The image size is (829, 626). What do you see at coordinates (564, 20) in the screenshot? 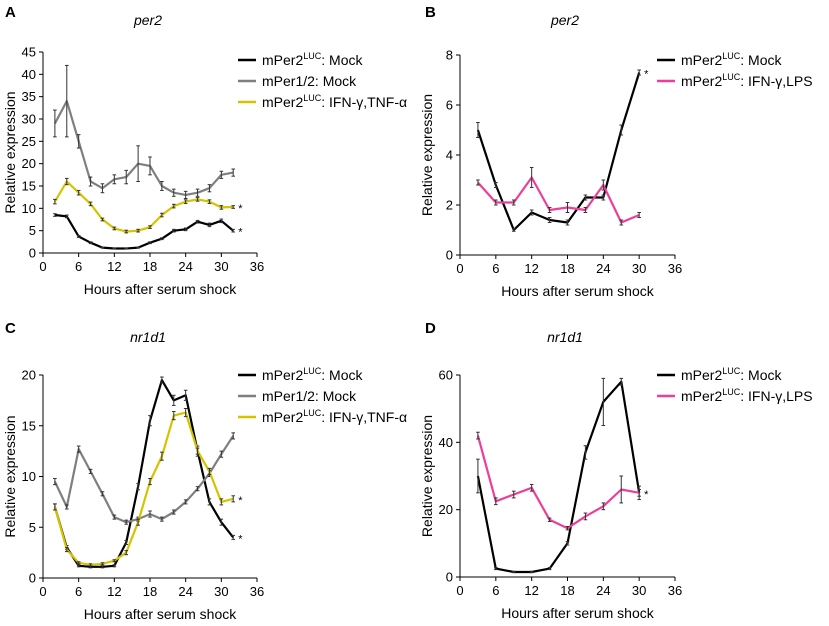
I see `plot-title: per2` at bounding box center [564, 20].